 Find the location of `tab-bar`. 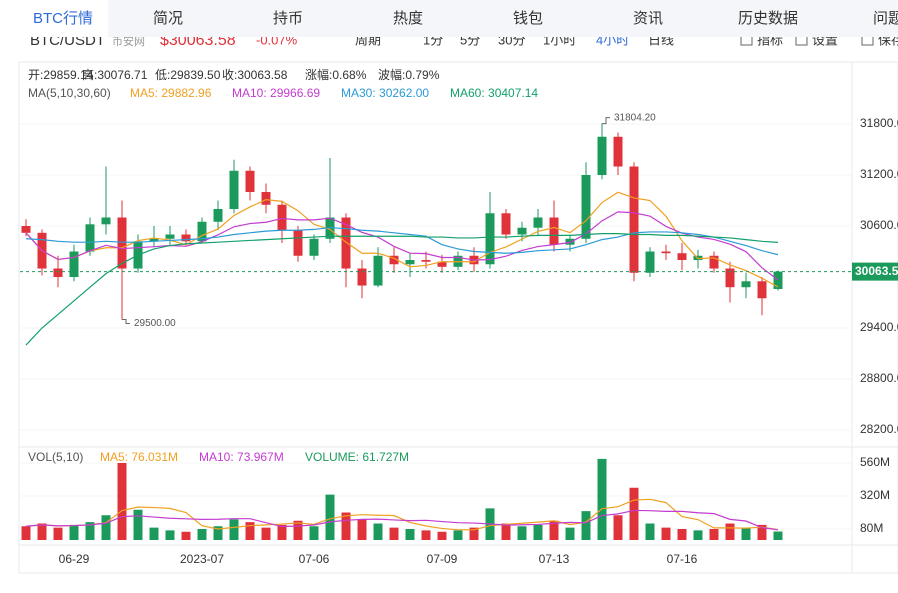

tab-bar is located at coordinates (449, 18).